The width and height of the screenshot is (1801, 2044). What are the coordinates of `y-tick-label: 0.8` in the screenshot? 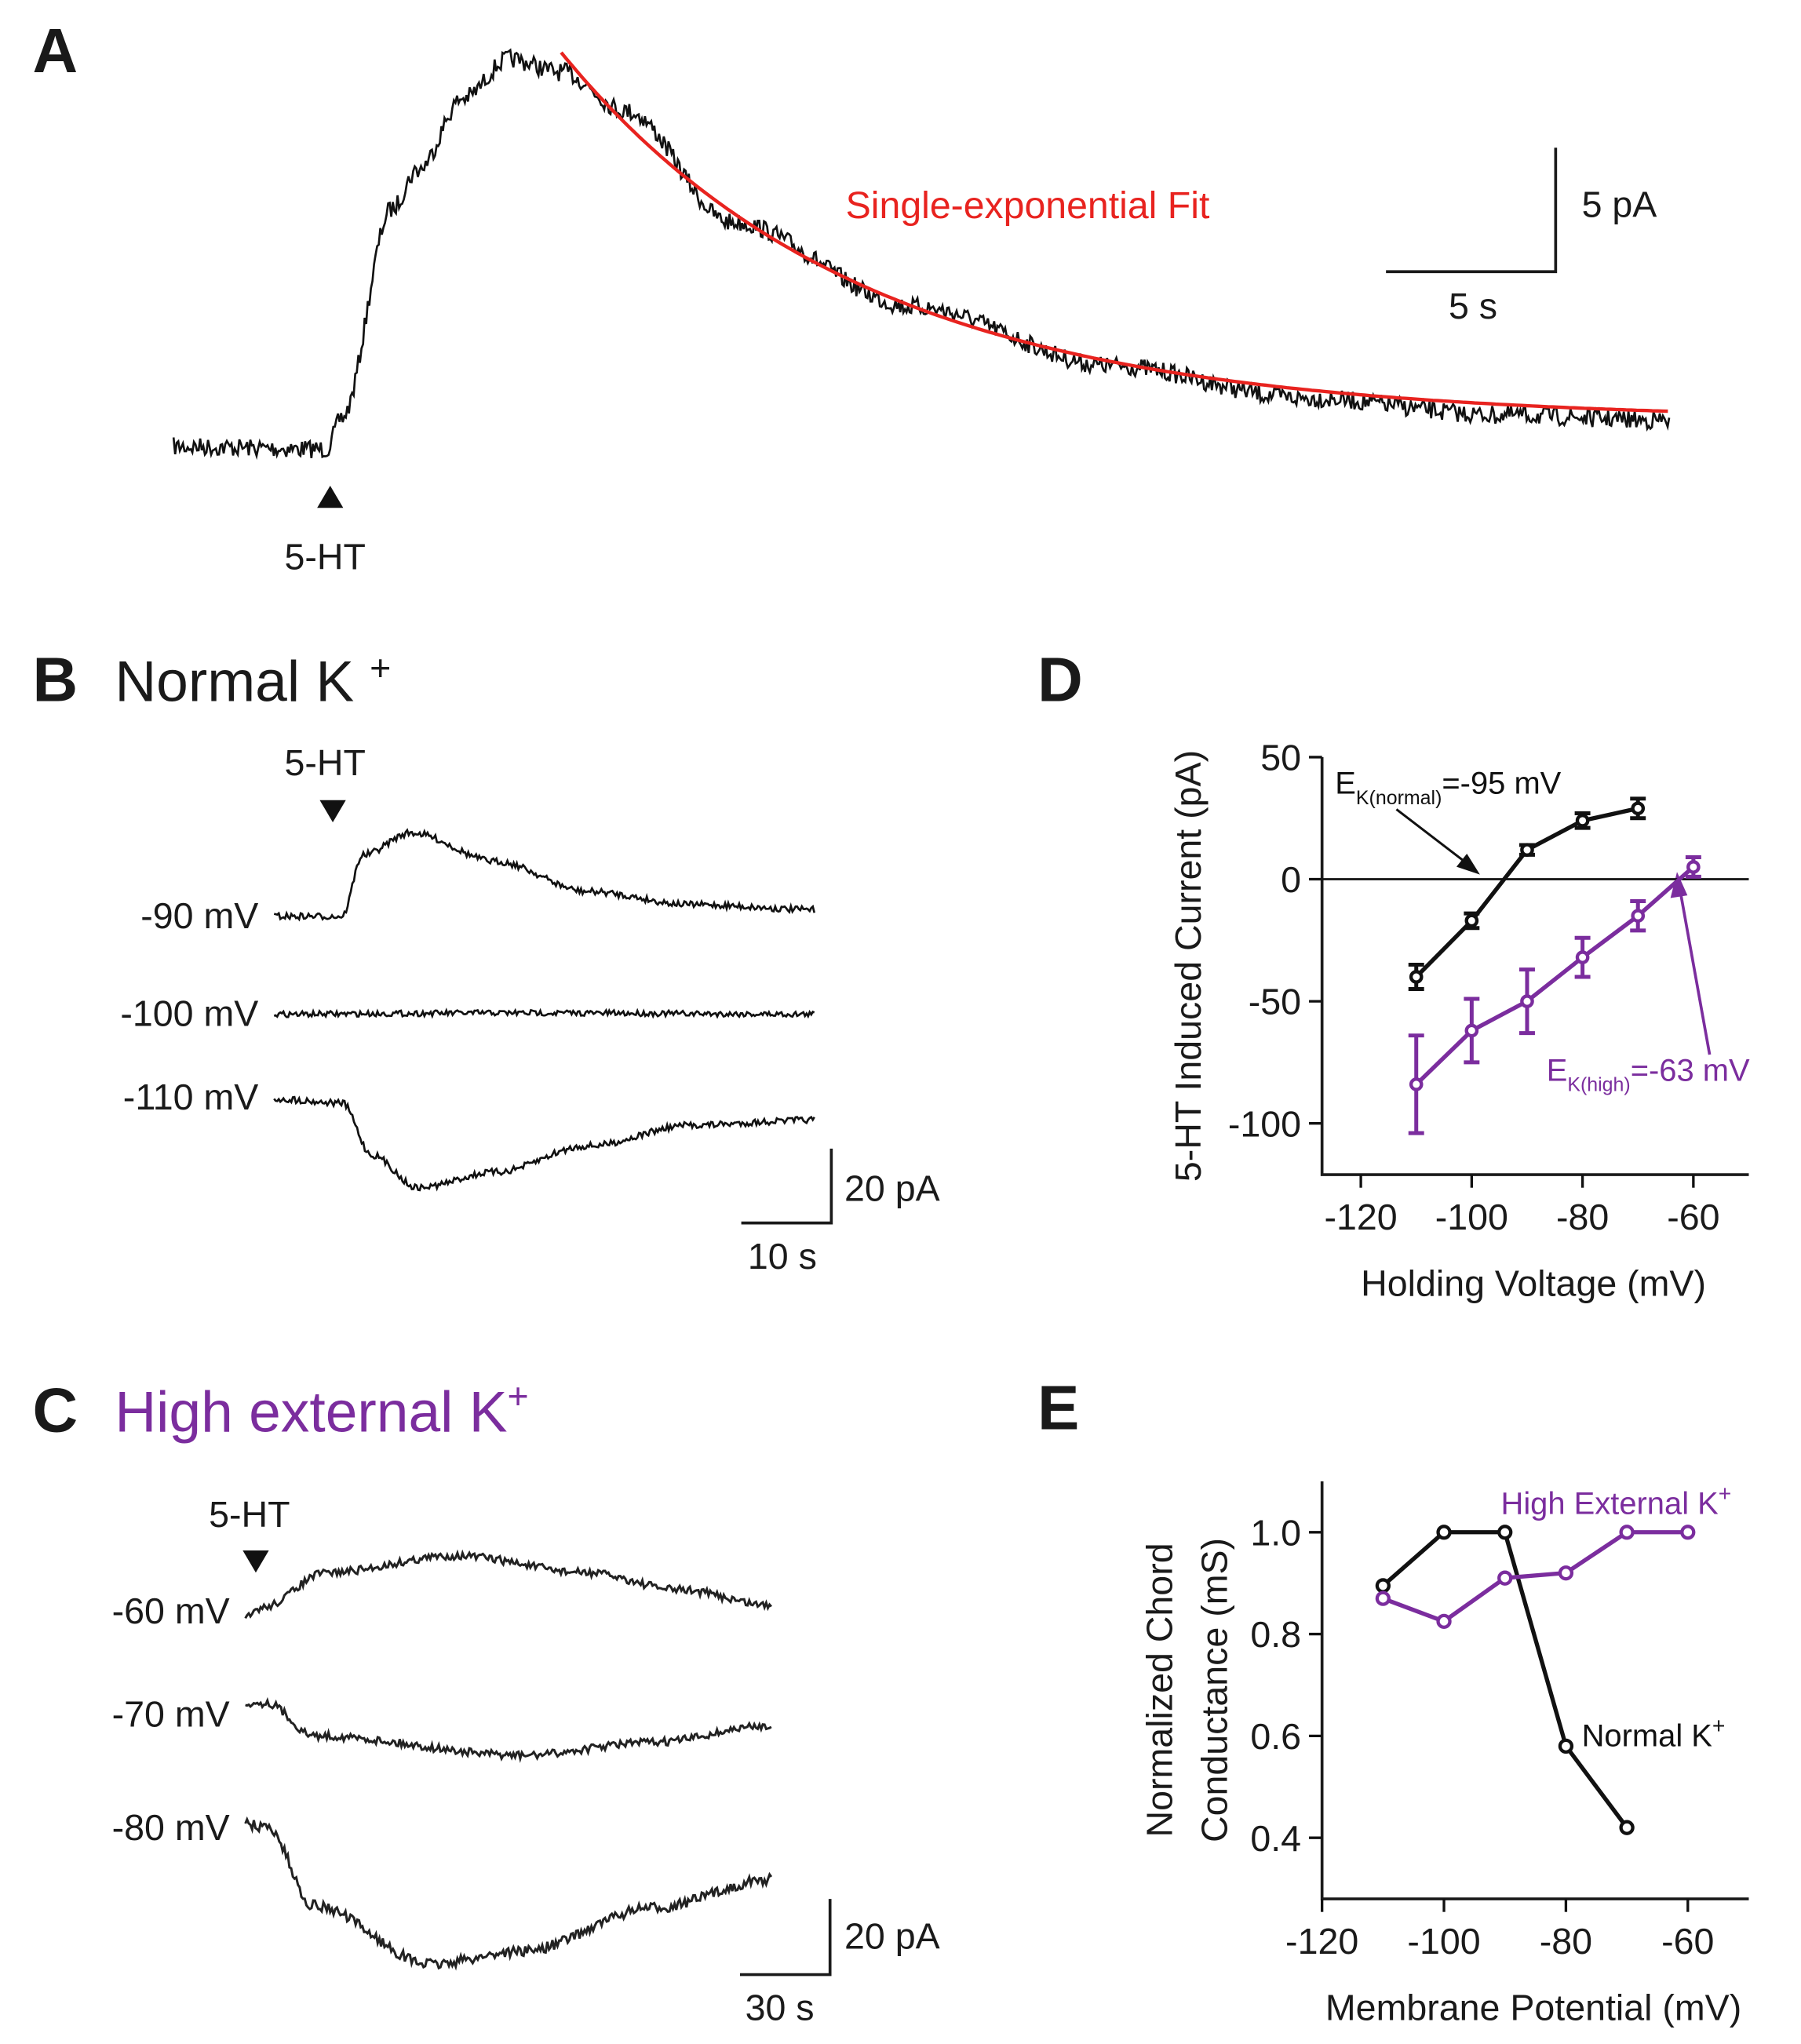 It's located at (1275, 1634).